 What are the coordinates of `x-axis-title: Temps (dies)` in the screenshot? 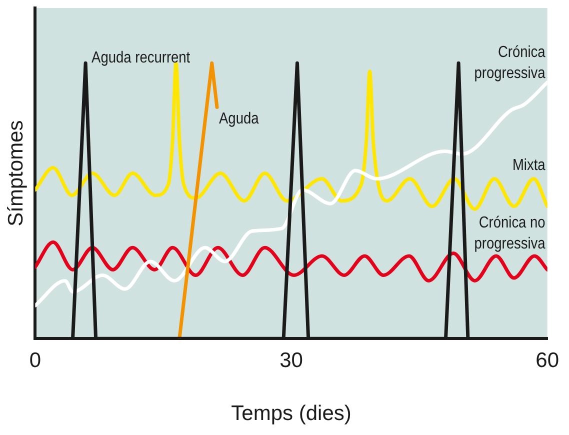 It's located at (291, 414).